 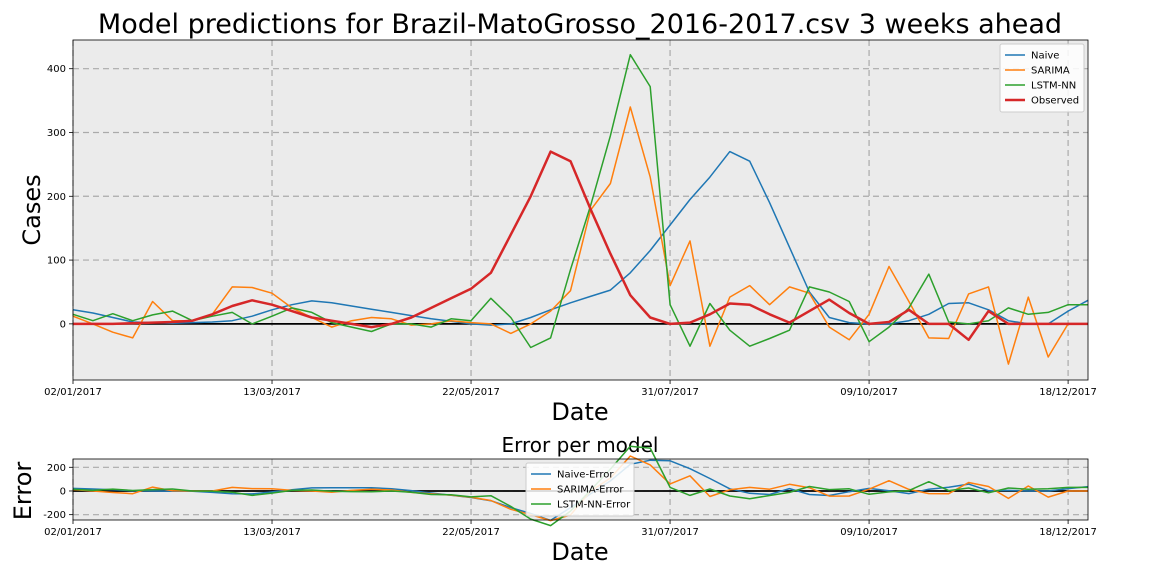 I want to click on bot-x-tick-label: 18/12/2017, so click(x=1068, y=532).